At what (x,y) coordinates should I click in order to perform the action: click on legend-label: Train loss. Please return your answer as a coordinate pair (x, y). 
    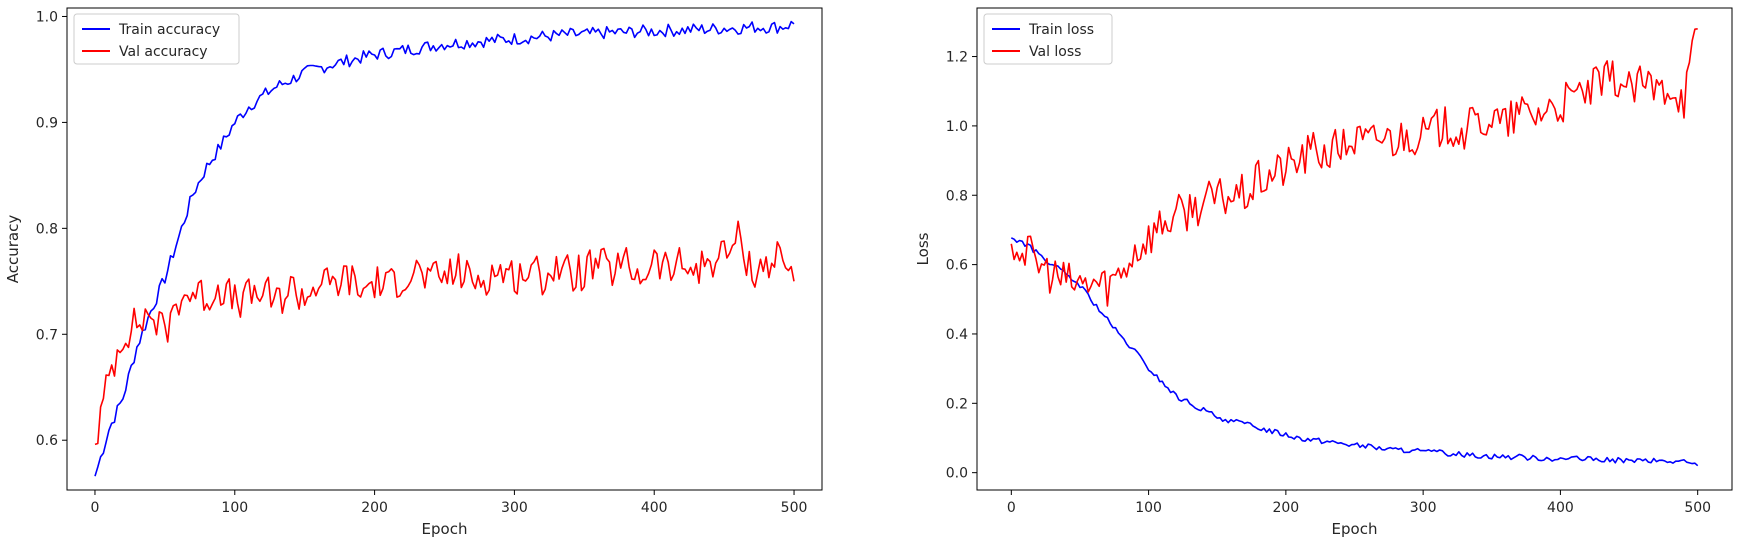
    Looking at the image, I should click on (1061, 30).